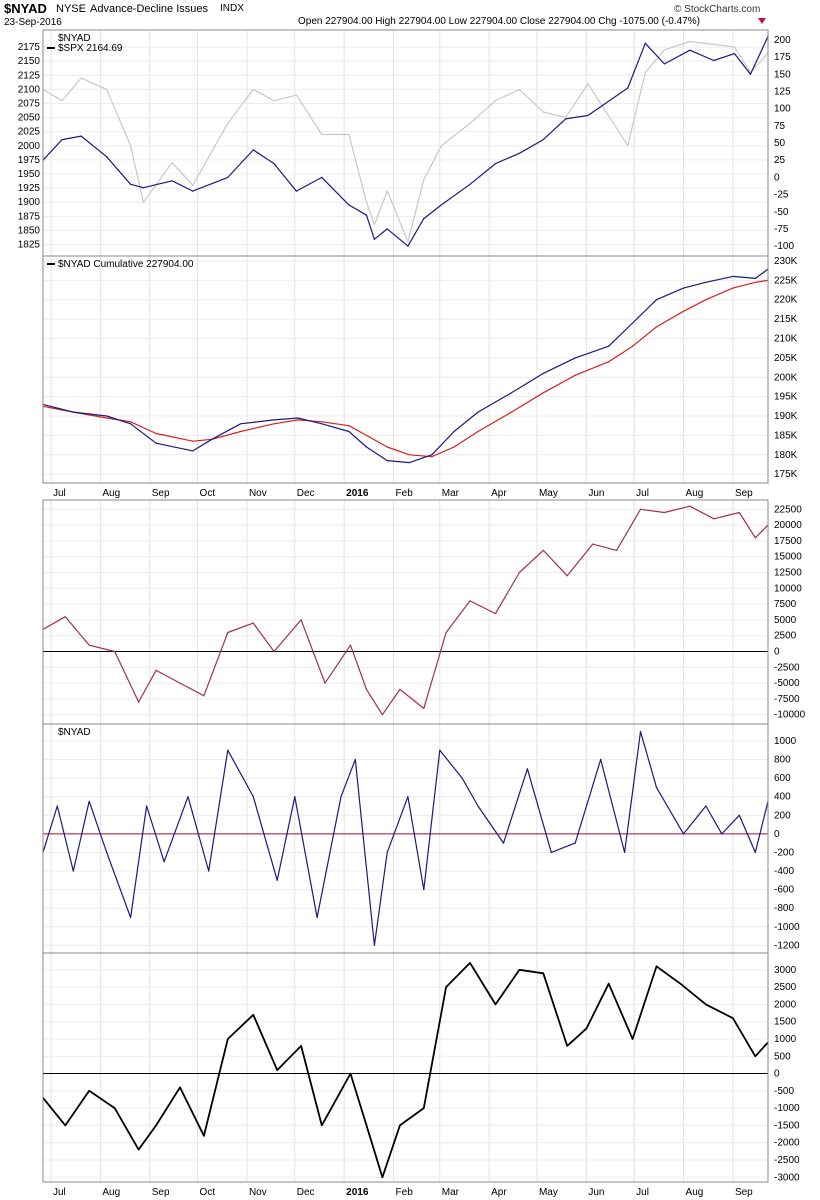 Image resolution: width=820 pixels, height=1200 pixels. I want to click on panel-0-right-tick-label: -25, so click(781, 195).